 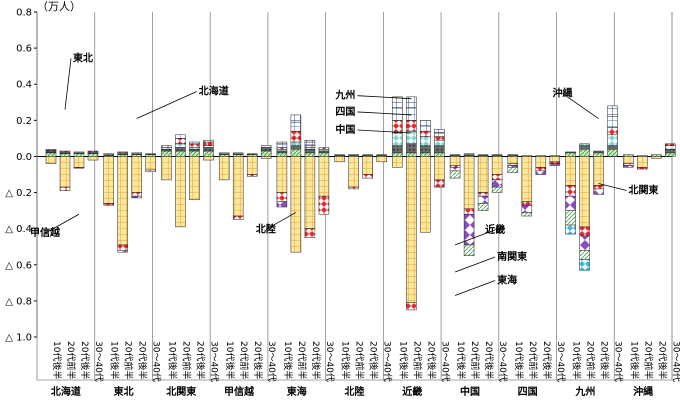 What do you see at coordinates (24, 85) in the screenshot?
I see `y-tick-label: 0.4` at bounding box center [24, 85].